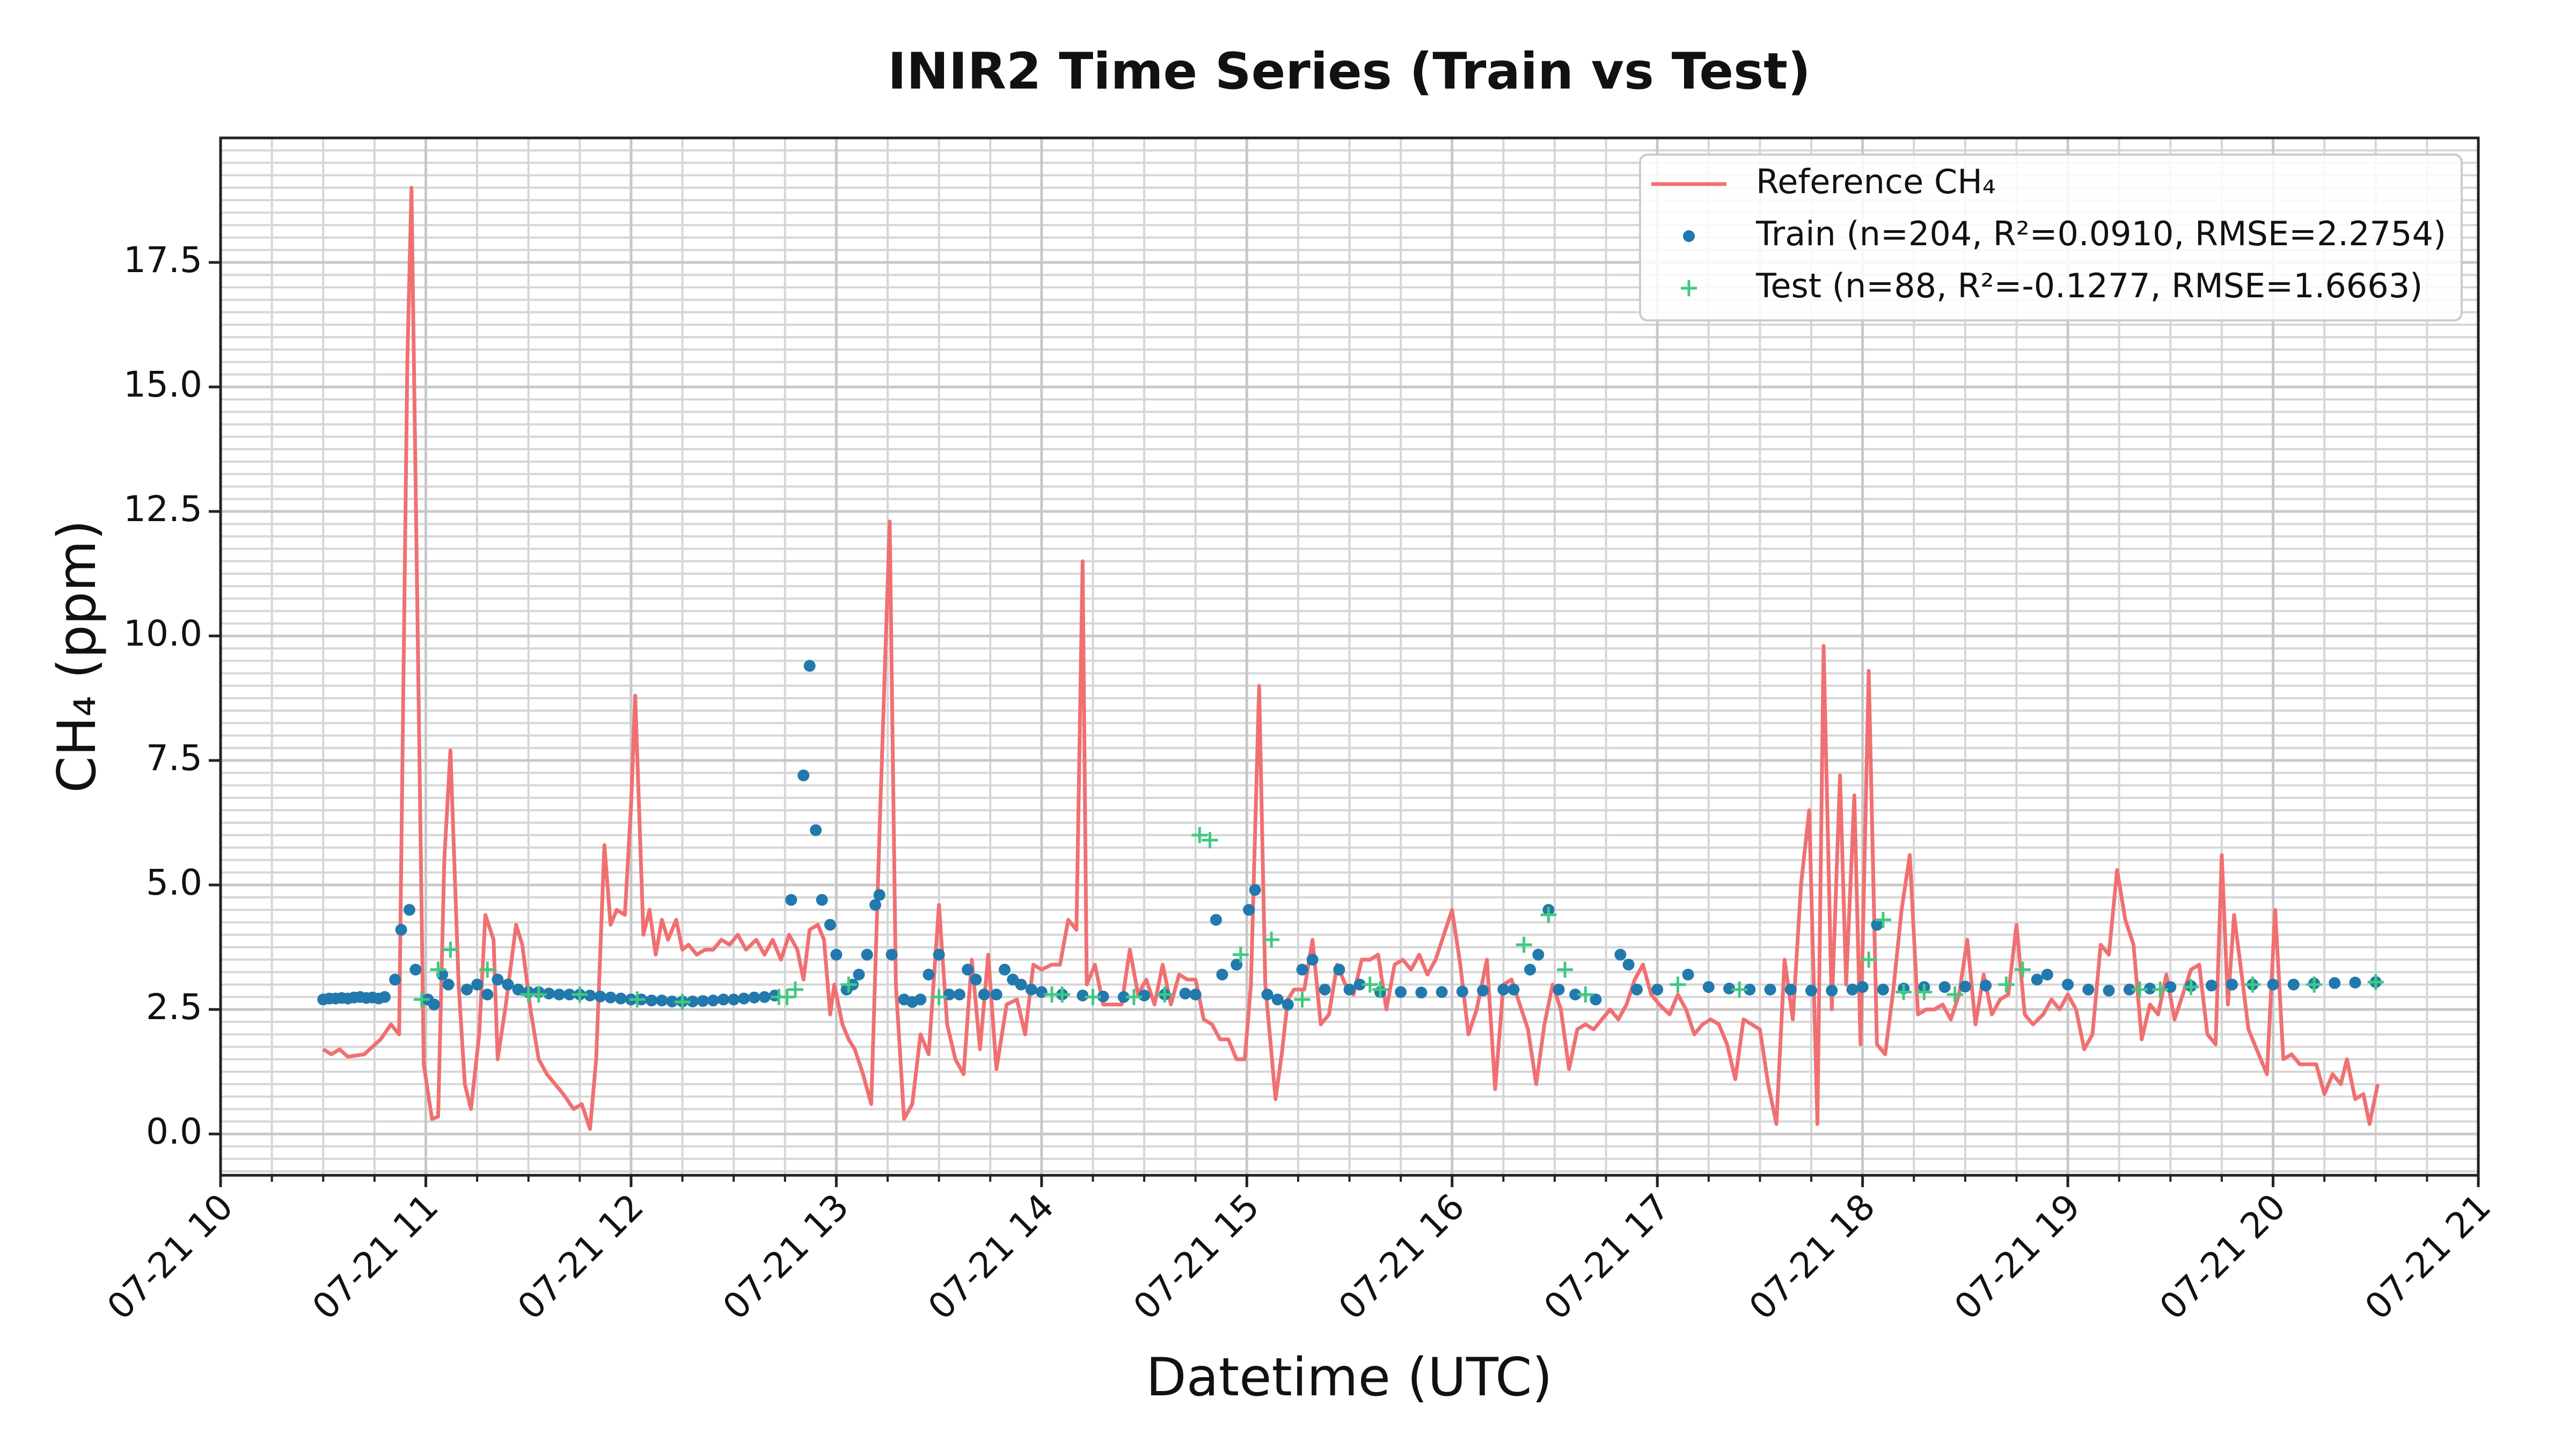 Image resolution: width=2576 pixels, height=1449 pixels. What do you see at coordinates (162, 633) in the screenshot?
I see `y-tick-label: 10.0` at bounding box center [162, 633].